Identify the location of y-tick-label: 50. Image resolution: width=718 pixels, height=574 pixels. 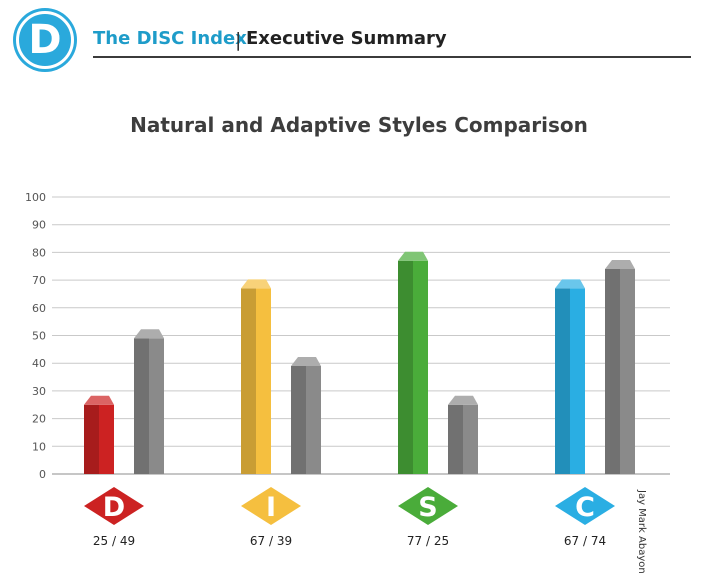
(39, 336).